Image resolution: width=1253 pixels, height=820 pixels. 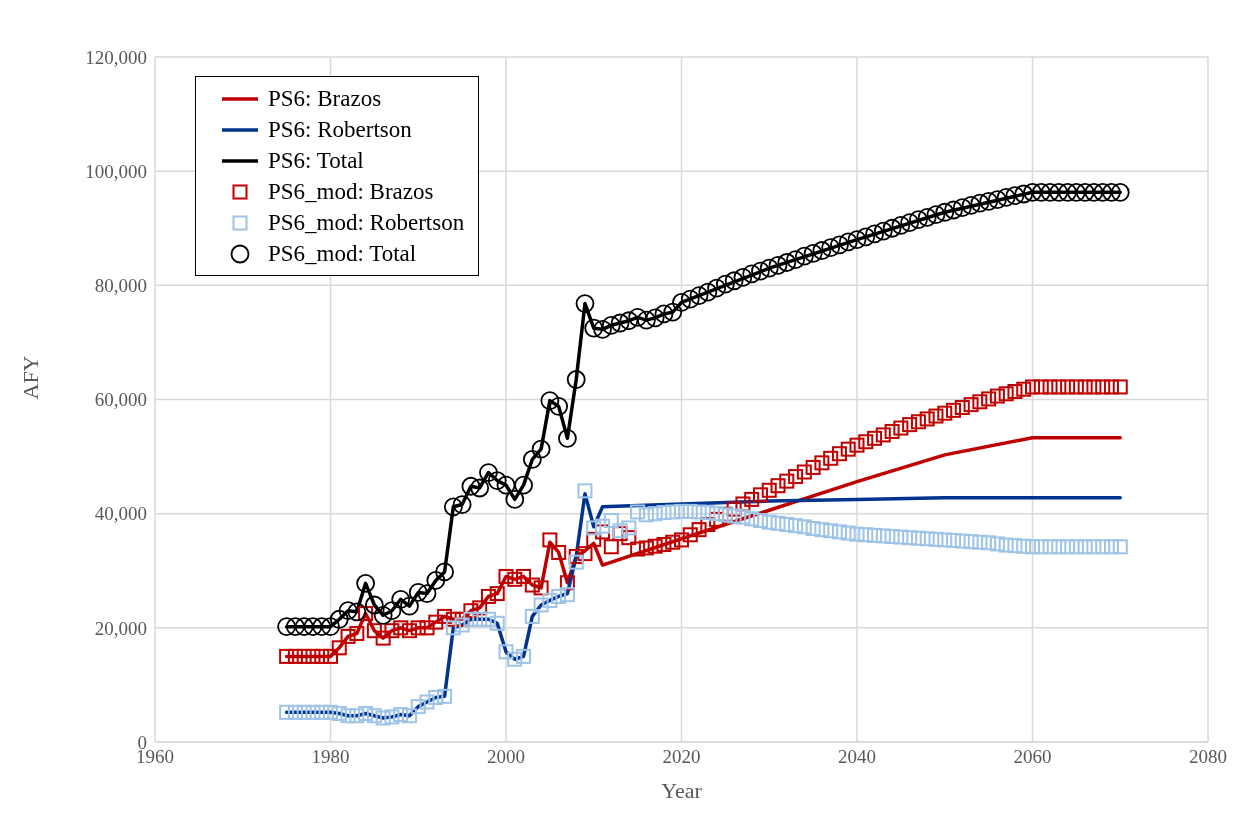 I want to click on x-tick-label: 2040, so click(x=857, y=757).